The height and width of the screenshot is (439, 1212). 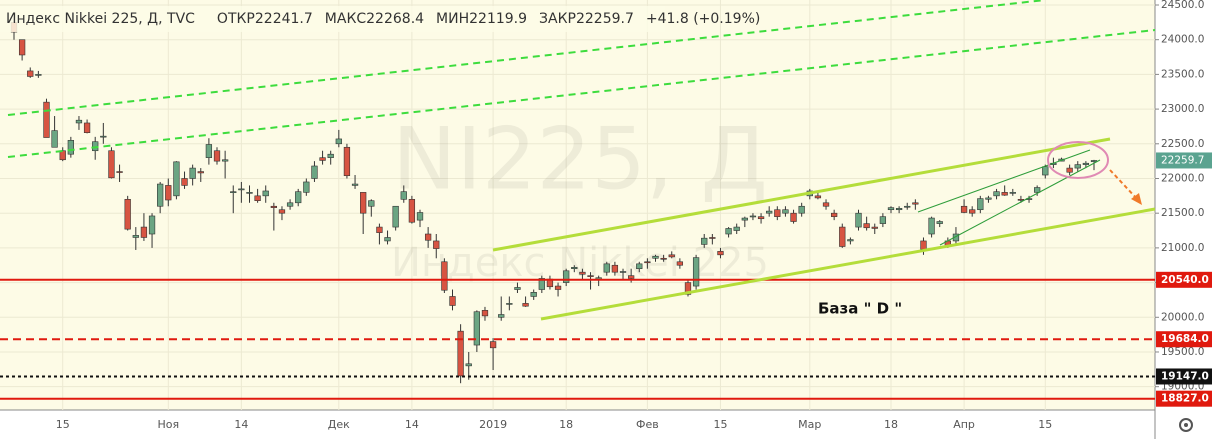 What do you see at coordinates (241, 424) in the screenshot?
I see `x-tick-label: 14` at bounding box center [241, 424].